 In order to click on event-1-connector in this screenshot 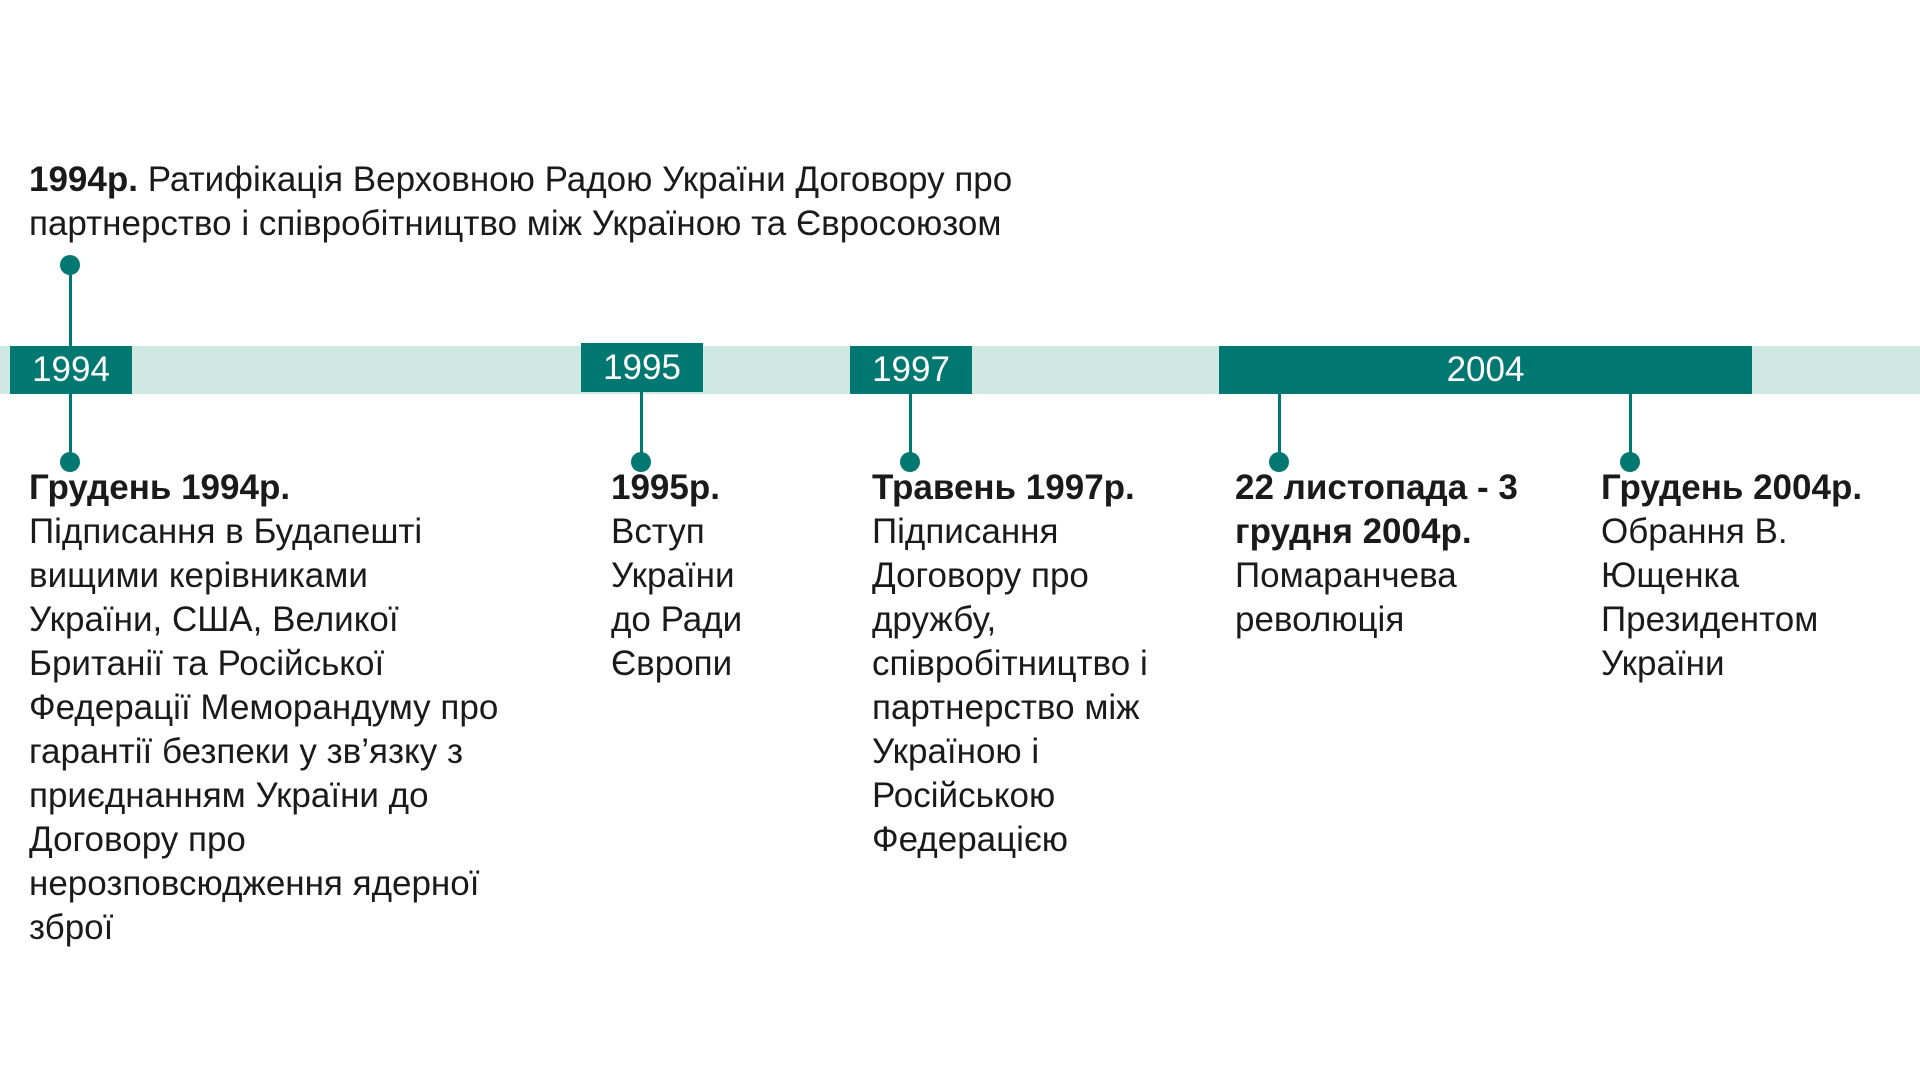, I will do `click(70, 428)`.